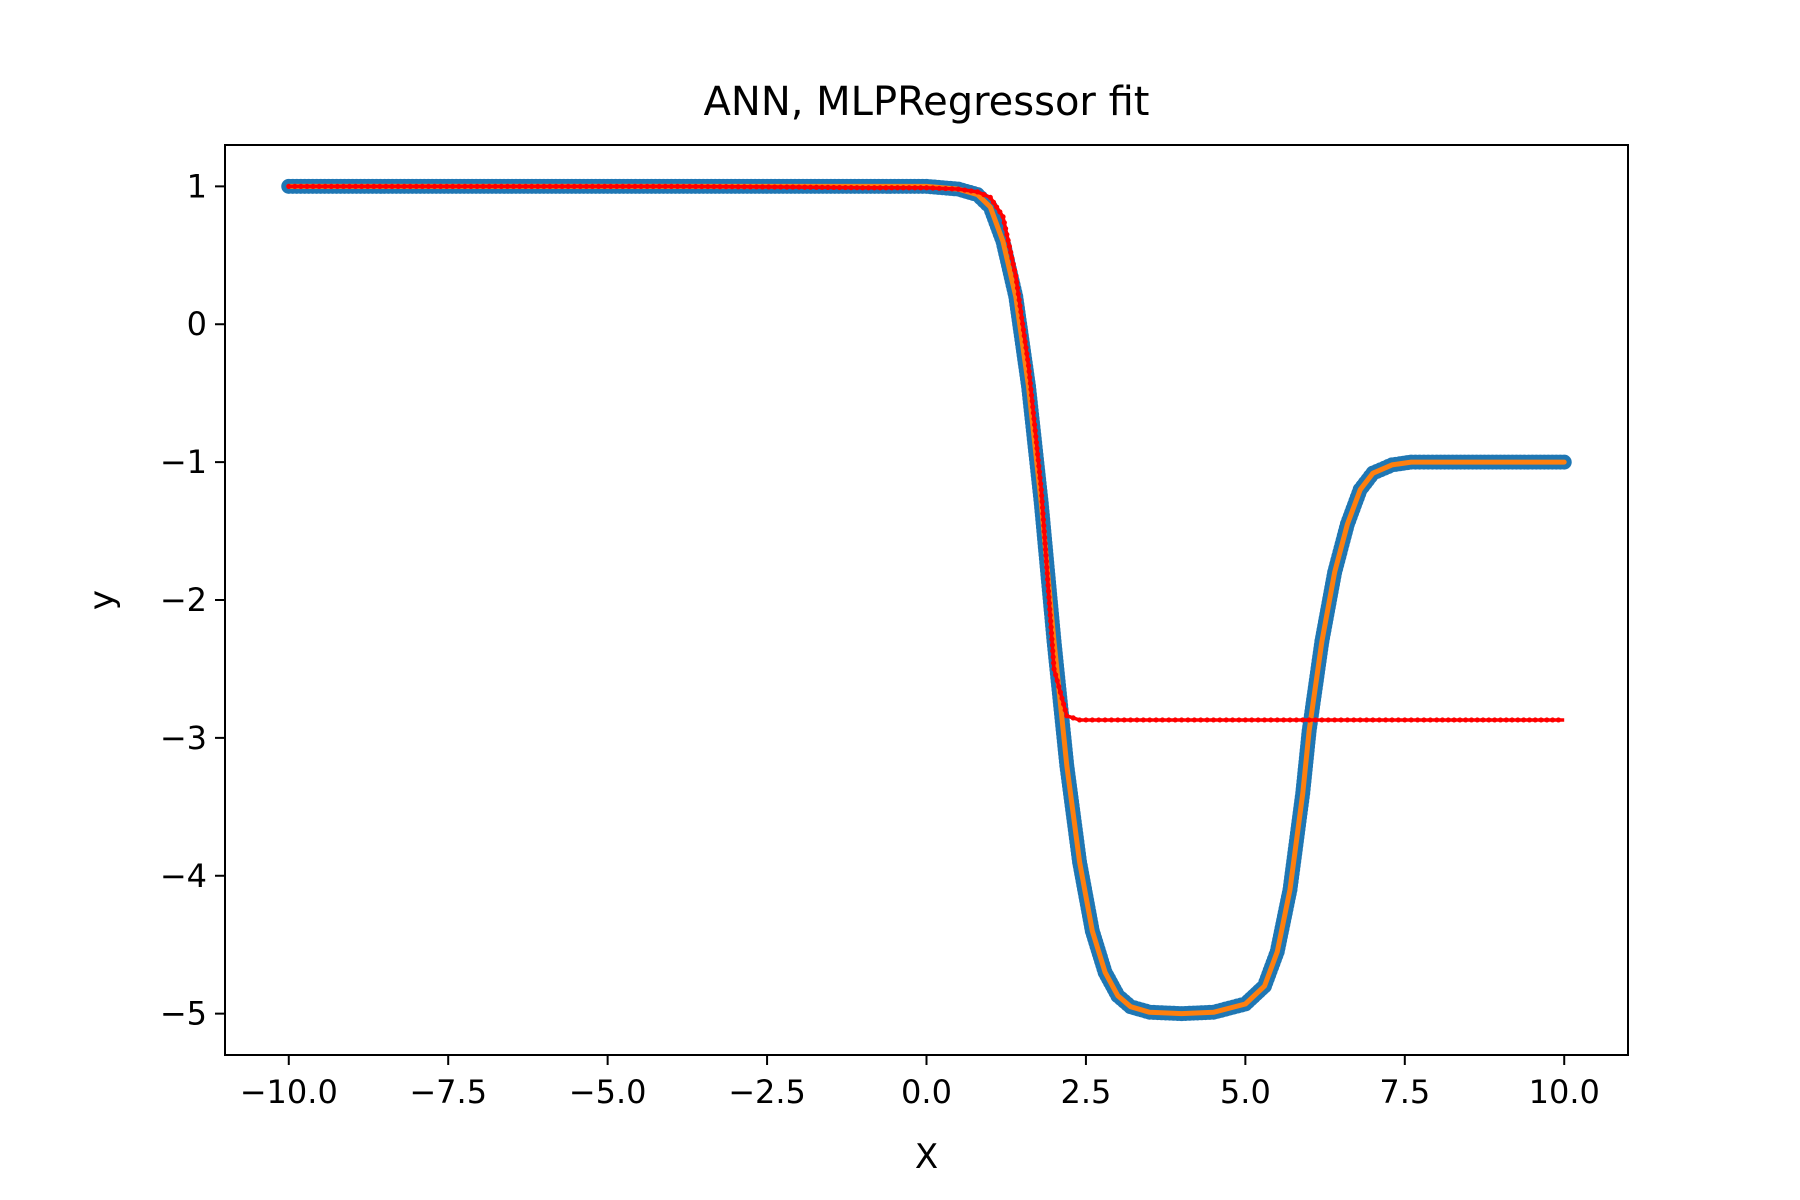 The image size is (1800, 1200). What do you see at coordinates (767, 1092) in the screenshot?
I see `x-tick-label: −2.5` at bounding box center [767, 1092].